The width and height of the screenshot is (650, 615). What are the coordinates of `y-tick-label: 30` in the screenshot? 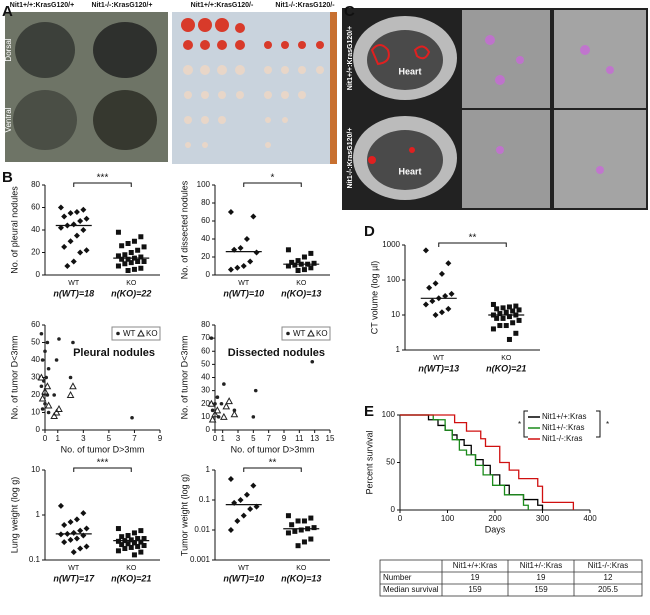 It's located at (35, 377).